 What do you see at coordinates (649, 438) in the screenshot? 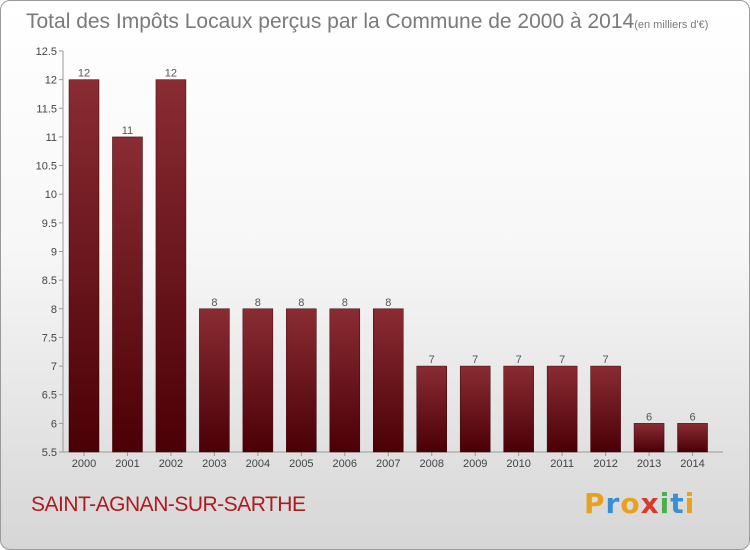
I see `bar-2013` at bounding box center [649, 438].